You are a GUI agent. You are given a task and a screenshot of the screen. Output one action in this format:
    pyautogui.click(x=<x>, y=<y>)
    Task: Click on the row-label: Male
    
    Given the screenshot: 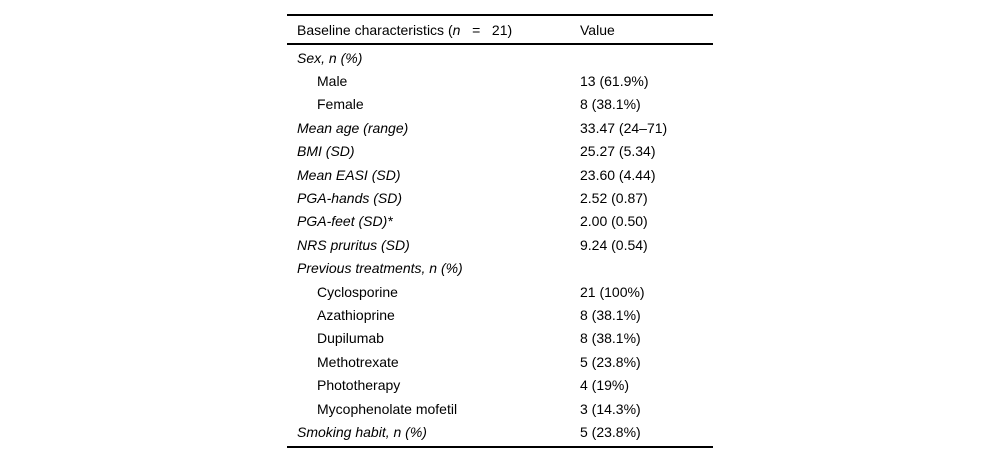 What is the action you would take?
    pyautogui.click(x=332, y=81)
    